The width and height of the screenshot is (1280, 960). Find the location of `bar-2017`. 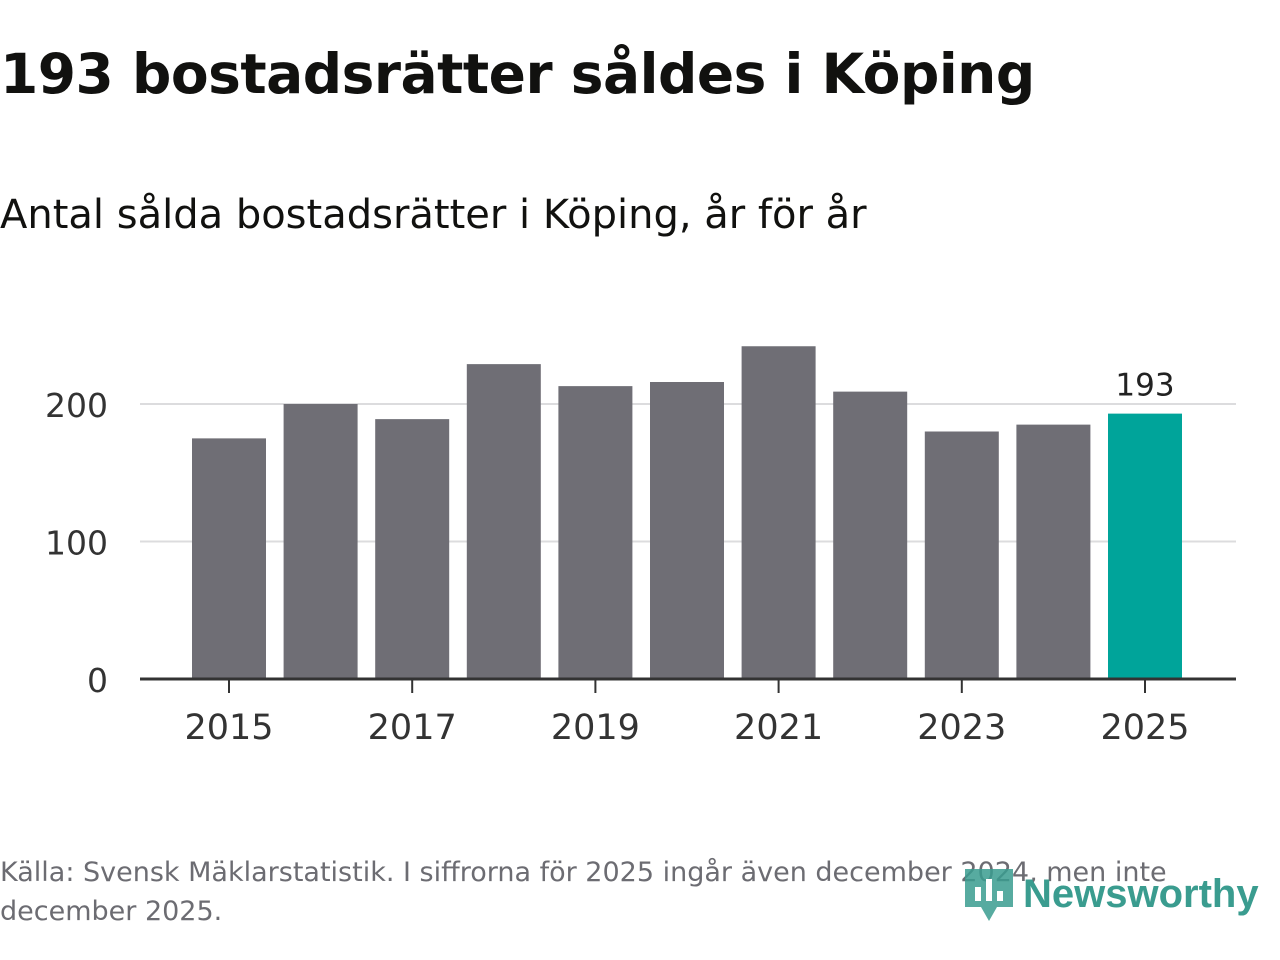

bar-2017 is located at coordinates (412, 549).